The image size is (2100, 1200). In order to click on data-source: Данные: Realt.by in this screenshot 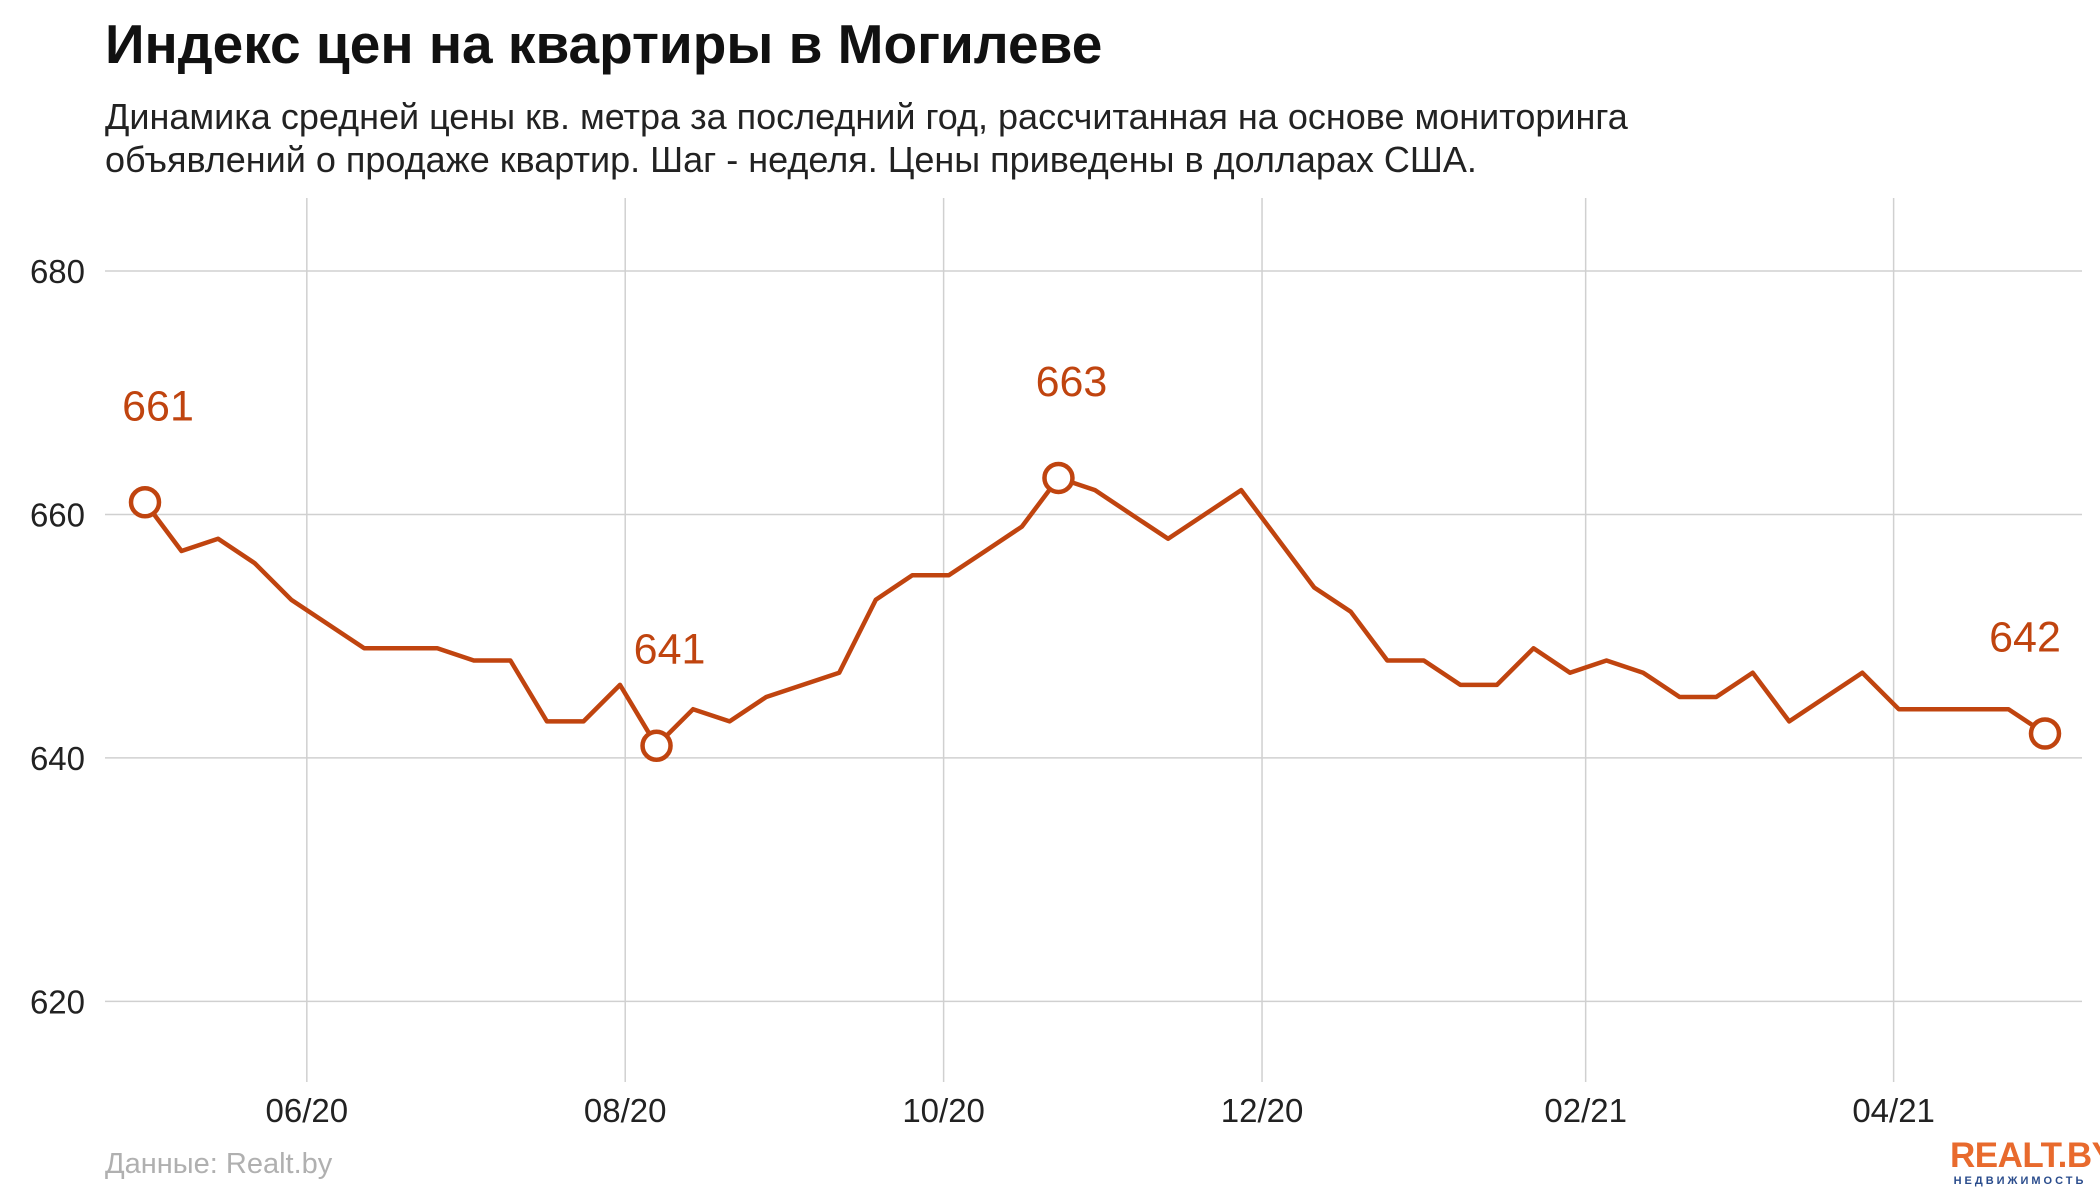, I will do `click(219, 1164)`.